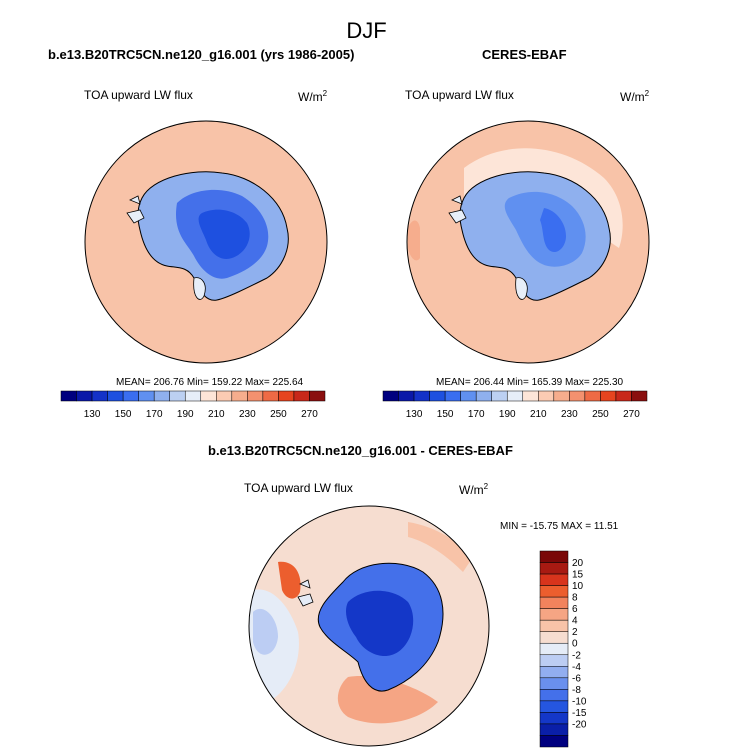 Image resolution: width=733 pixels, height=756 pixels. I want to click on panel-2-polar-map, so click(528, 242).